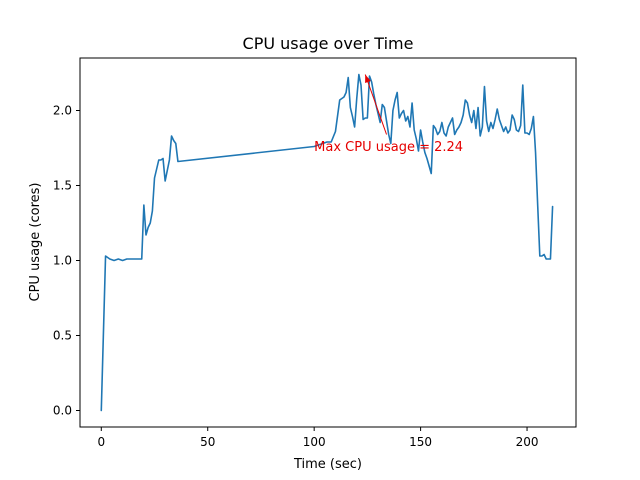 This screenshot has height=480, width=640. What do you see at coordinates (527, 442) in the screenshot?
I see `x-tick-label: 200` at bounding box center [527, 442].